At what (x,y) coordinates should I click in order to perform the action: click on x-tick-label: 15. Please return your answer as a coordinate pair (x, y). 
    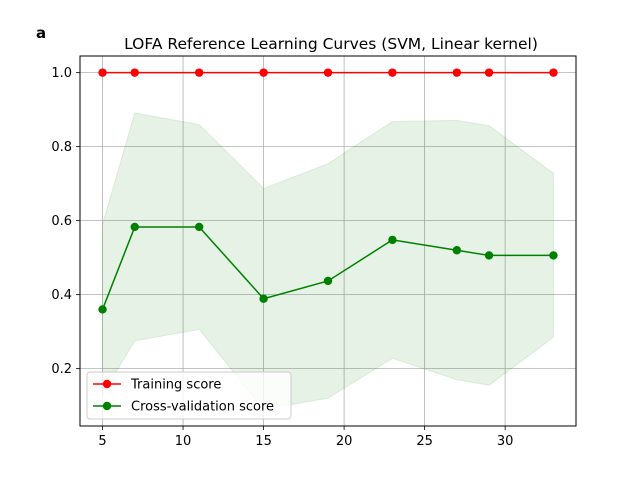
    Looking at the image, I should click on (263, 441).